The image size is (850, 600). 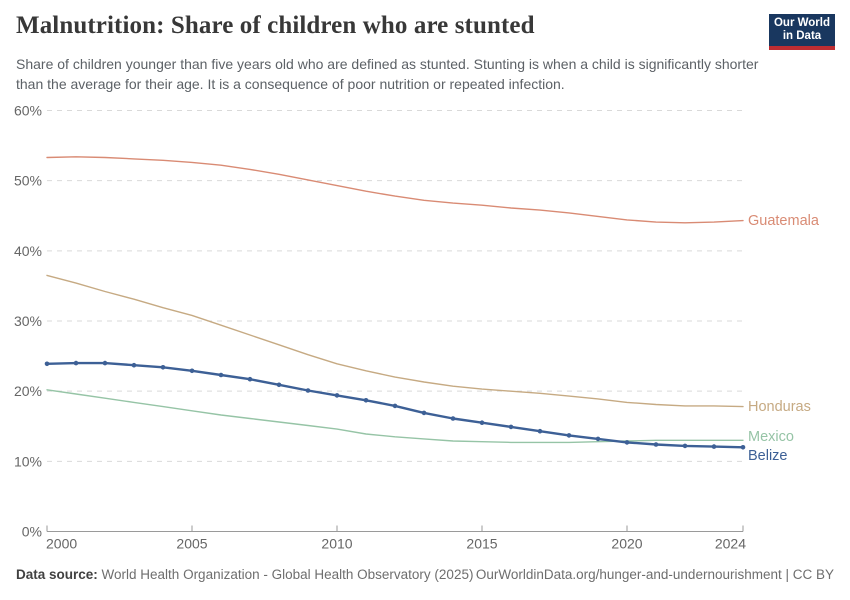 I want to click on owid-logo: Our World in Data, so click(x=802, y=32).